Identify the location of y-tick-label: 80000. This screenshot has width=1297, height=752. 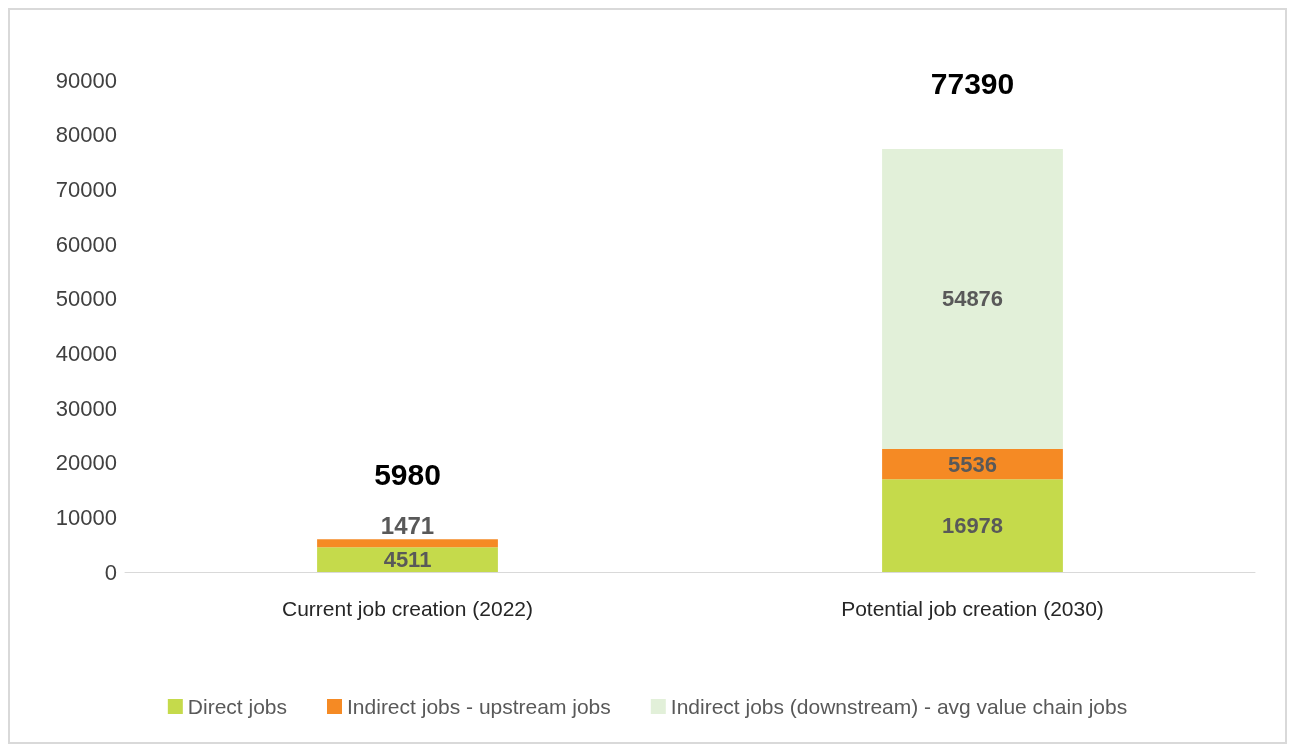
(86, 135).